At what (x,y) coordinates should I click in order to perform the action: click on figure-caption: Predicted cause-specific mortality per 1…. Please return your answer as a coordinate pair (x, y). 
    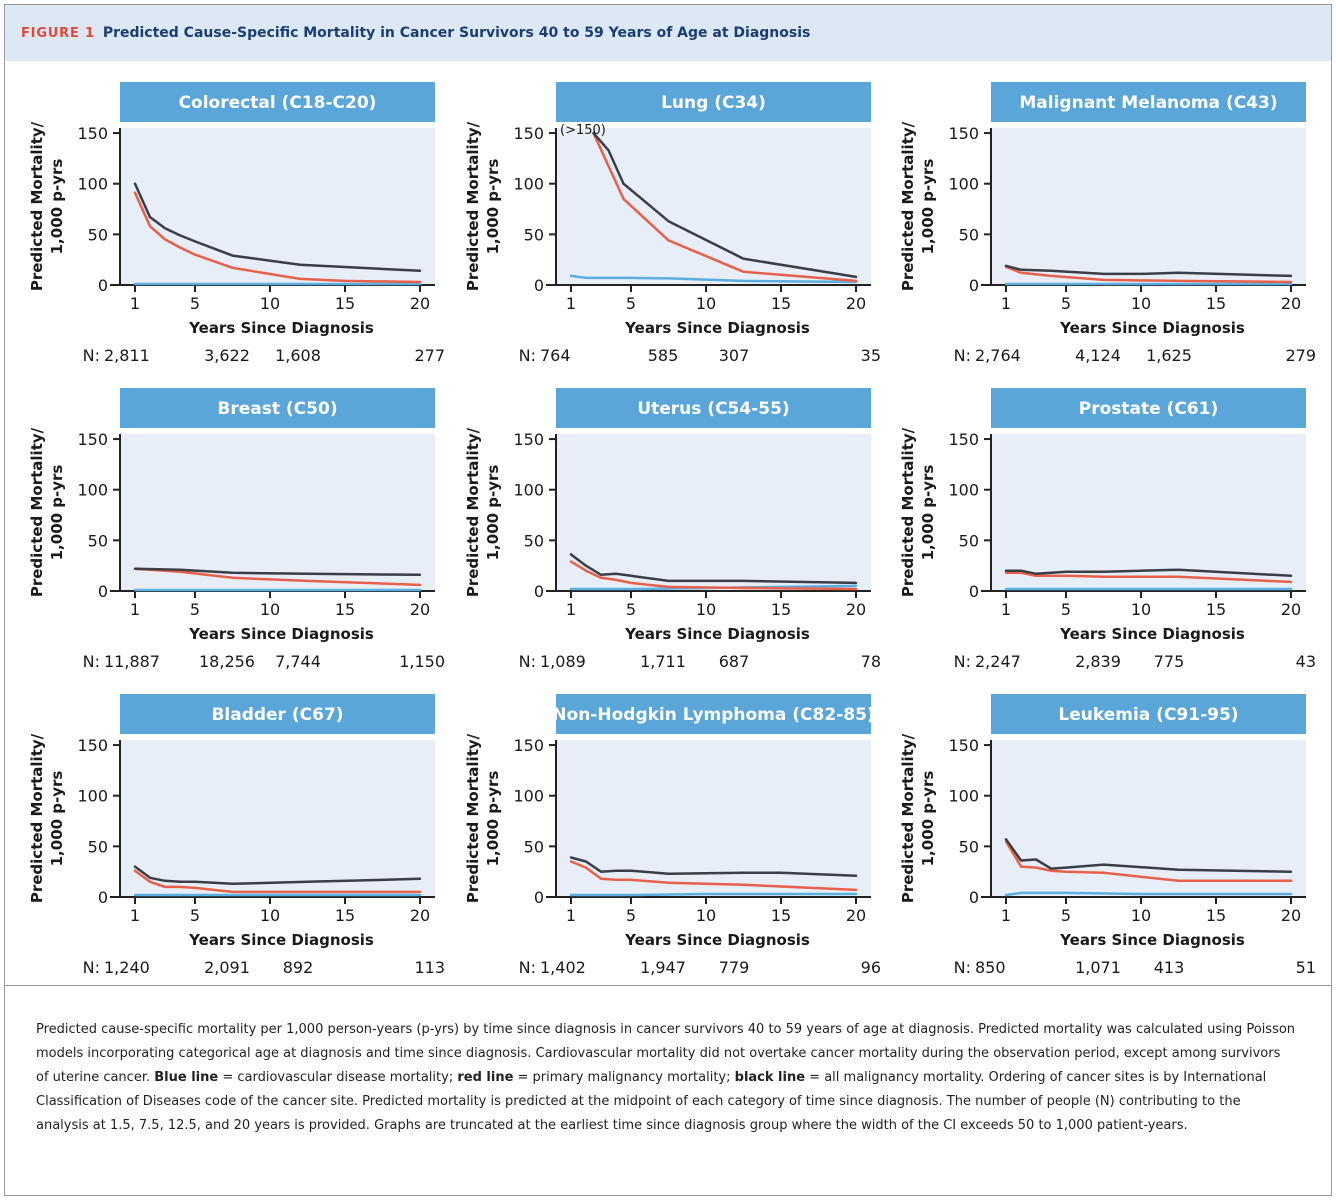
    Looking at the image, I should click on (666, 1078).